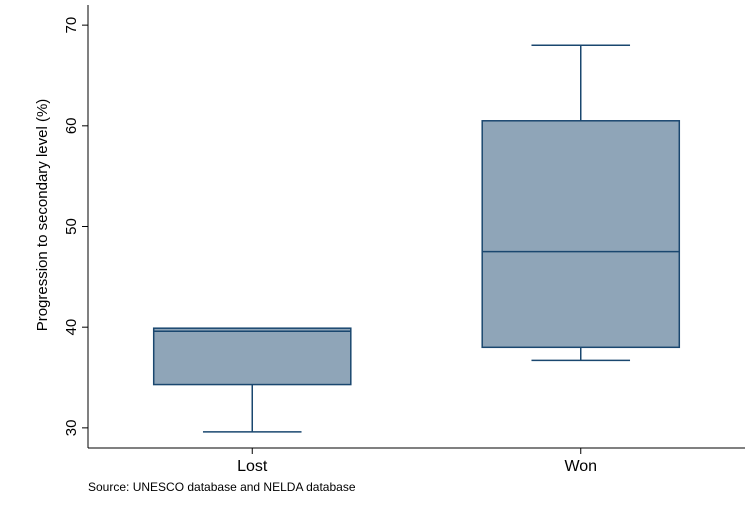 The width and height of the screenshot is (748, 510). I want to click on x-tick-label: Lost, so click(252, 466).